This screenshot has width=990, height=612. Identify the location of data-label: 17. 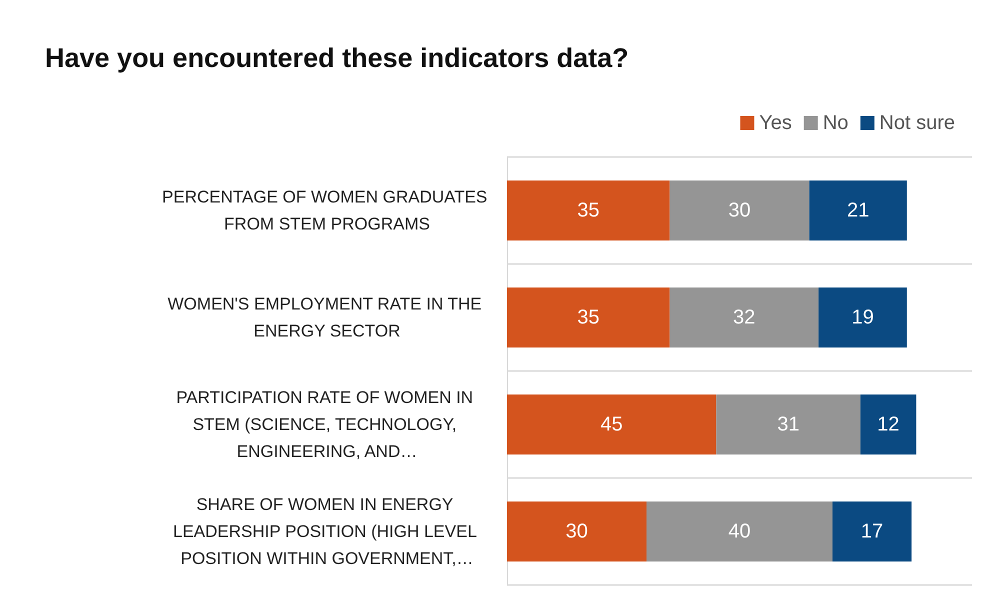
(872, 531).